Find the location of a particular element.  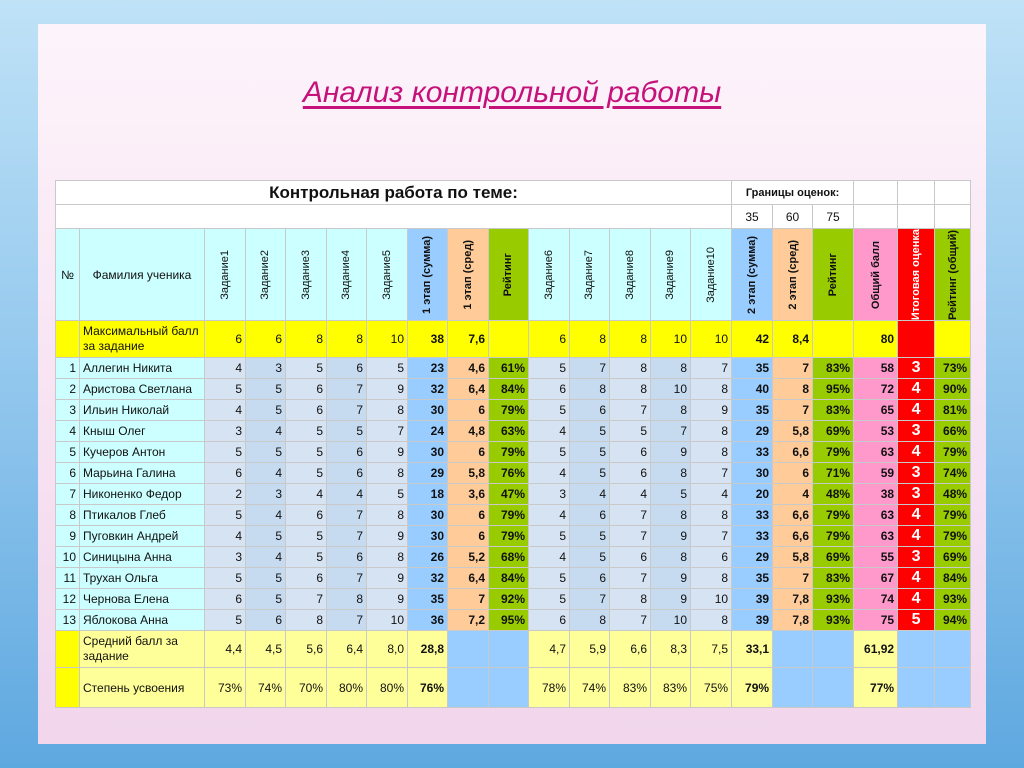

rating2: 48% is located at coordinates (833, 494).